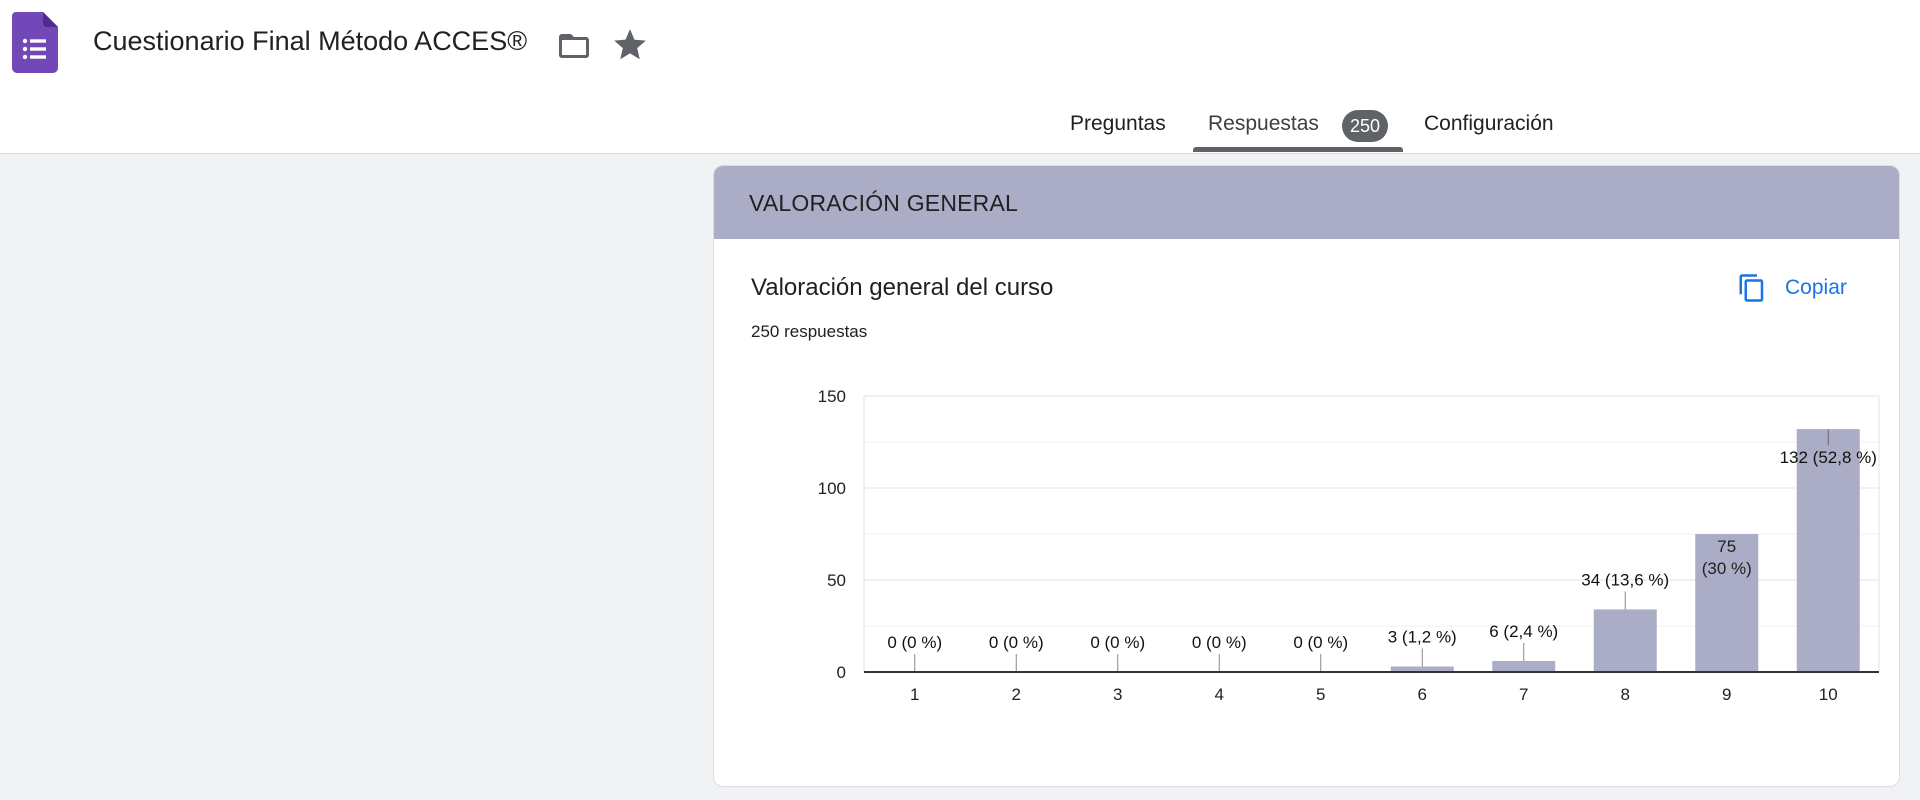 The image size is (1920, 800). Describe the element at coordinates (1306, 202) in the screenshot. I see `section-header: VALORACIÓN GENERAL` at that location.